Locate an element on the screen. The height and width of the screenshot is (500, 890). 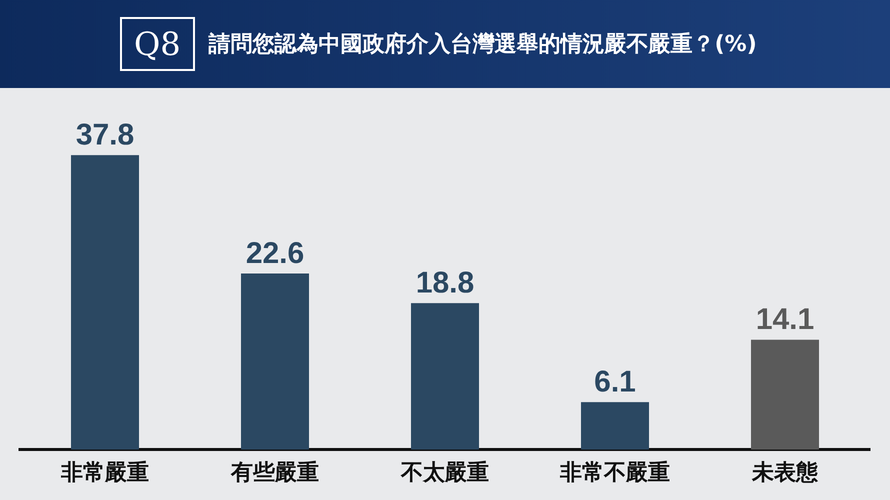
data-label: 18.8 is located at coordinates (445, 283).